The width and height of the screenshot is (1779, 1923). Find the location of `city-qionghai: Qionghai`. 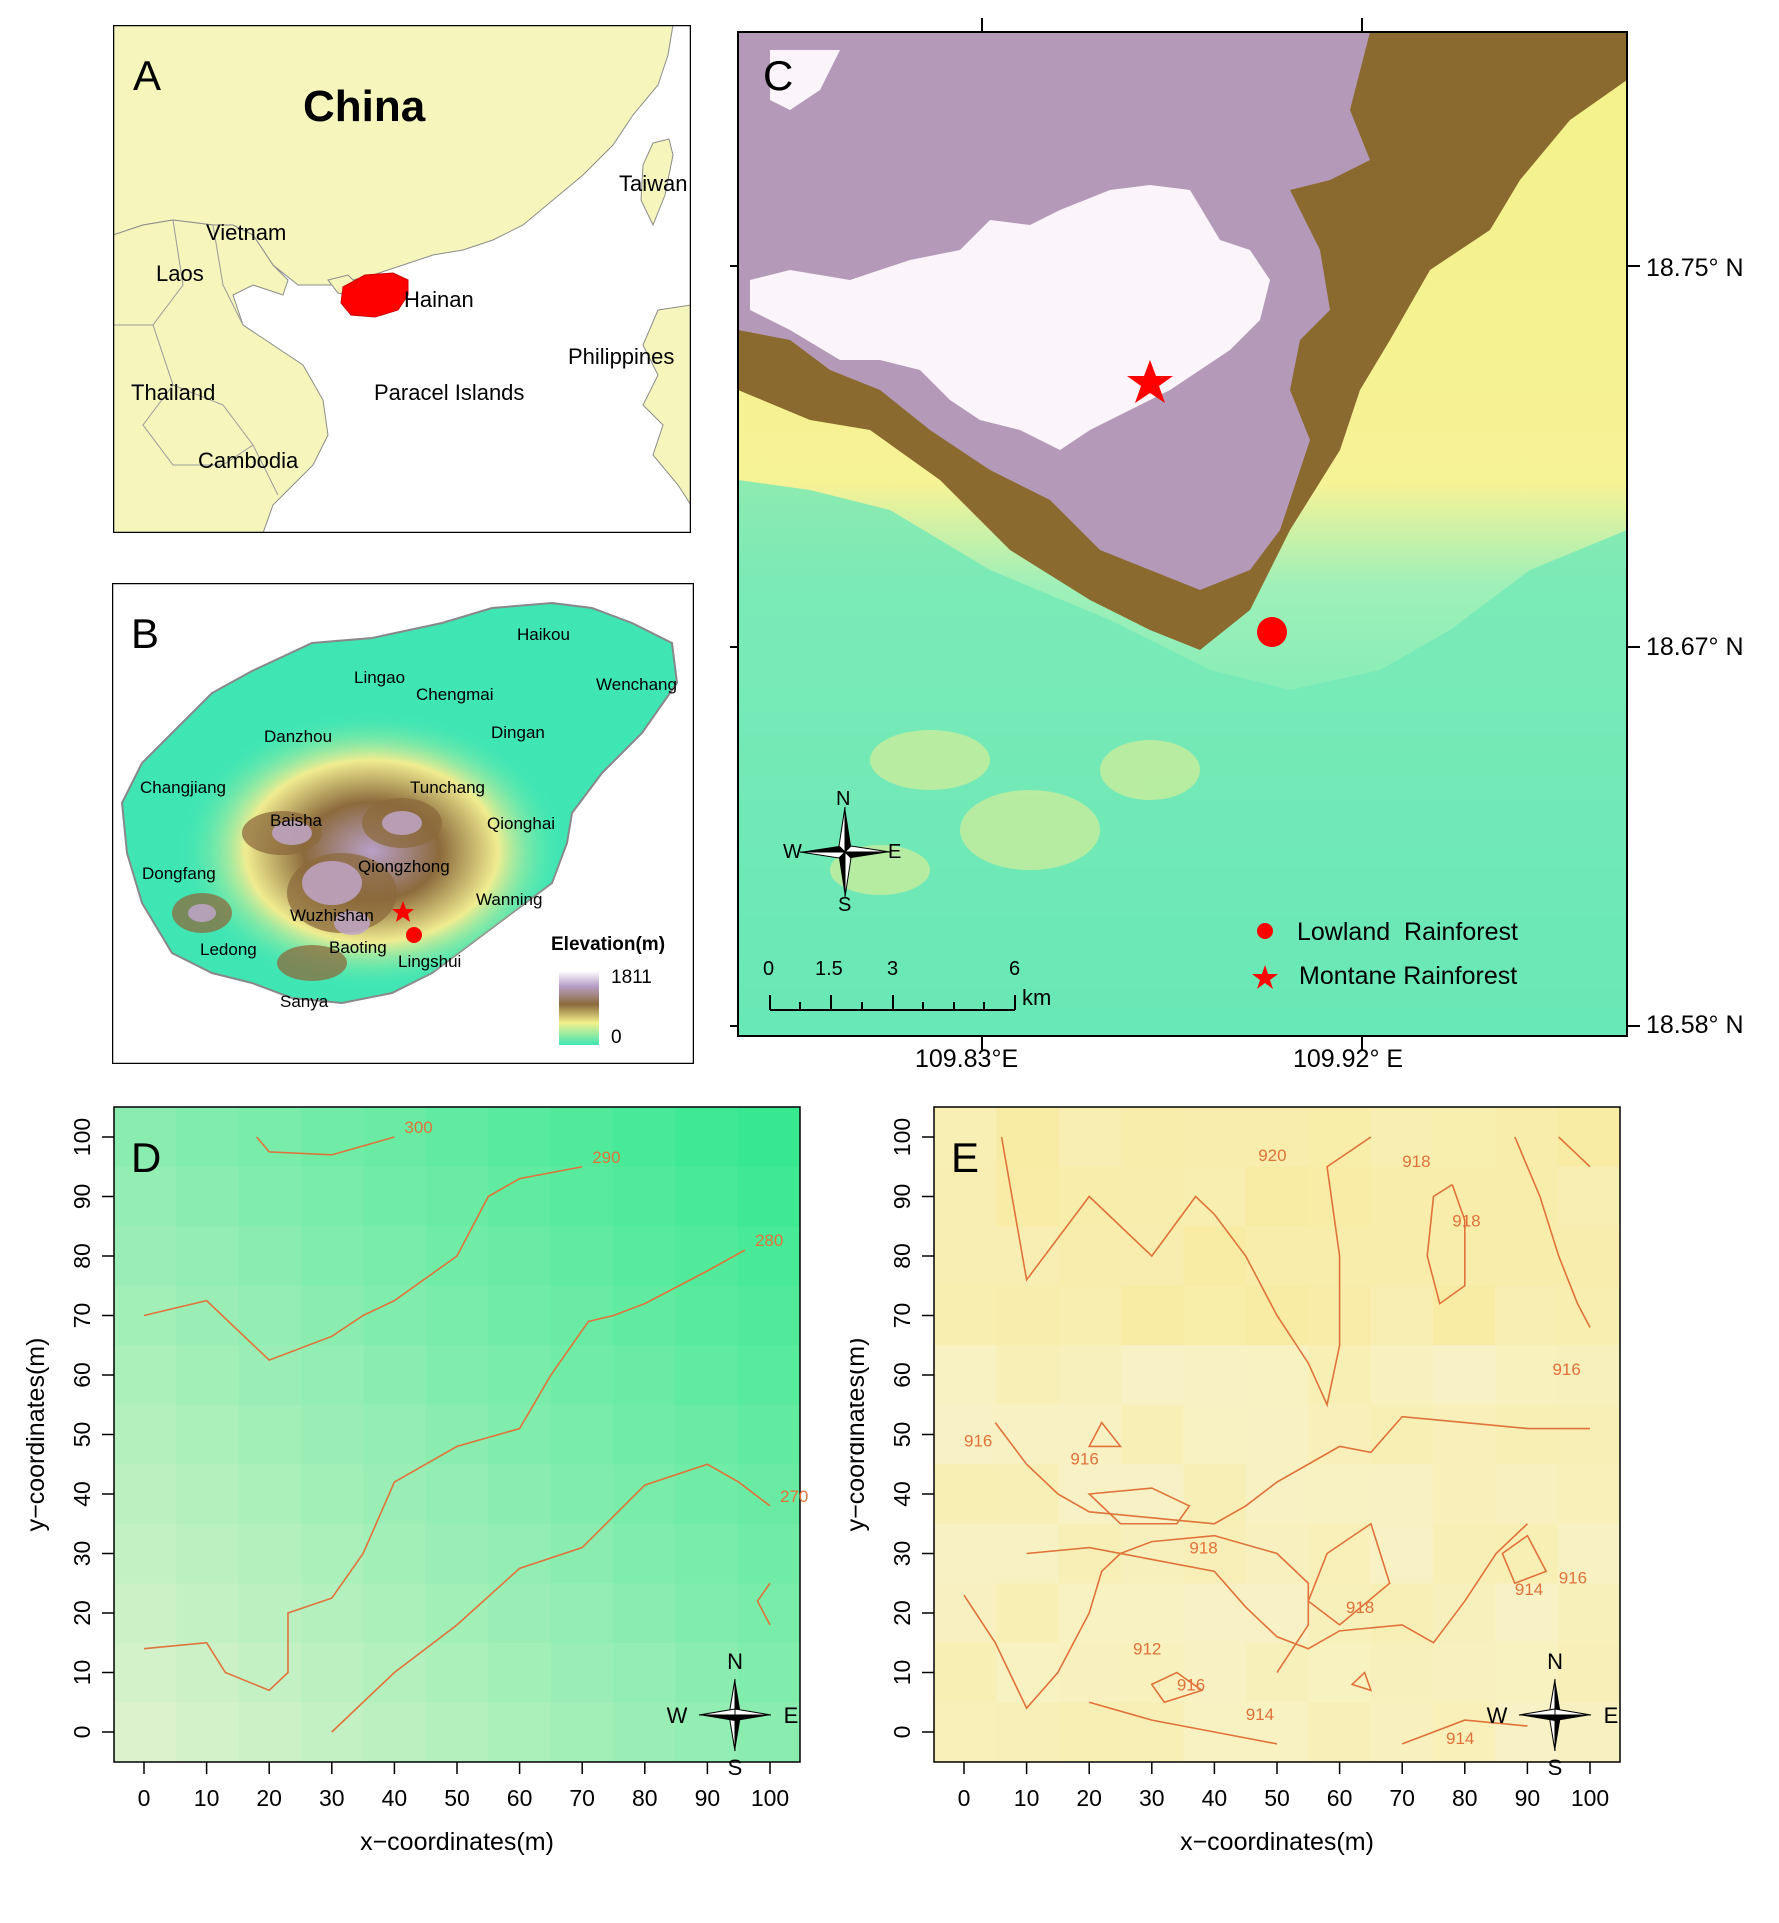

city-qionghai: Qionghai is located at coordinates (521, 823).